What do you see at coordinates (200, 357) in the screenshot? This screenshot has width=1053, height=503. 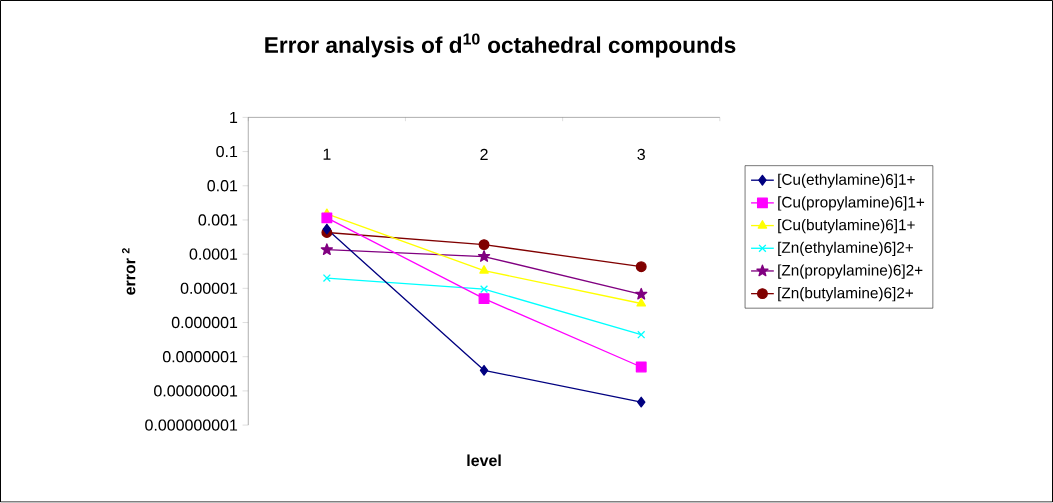 I see `y-tick-label: 0.0000001` at bounding box center [200, 357].